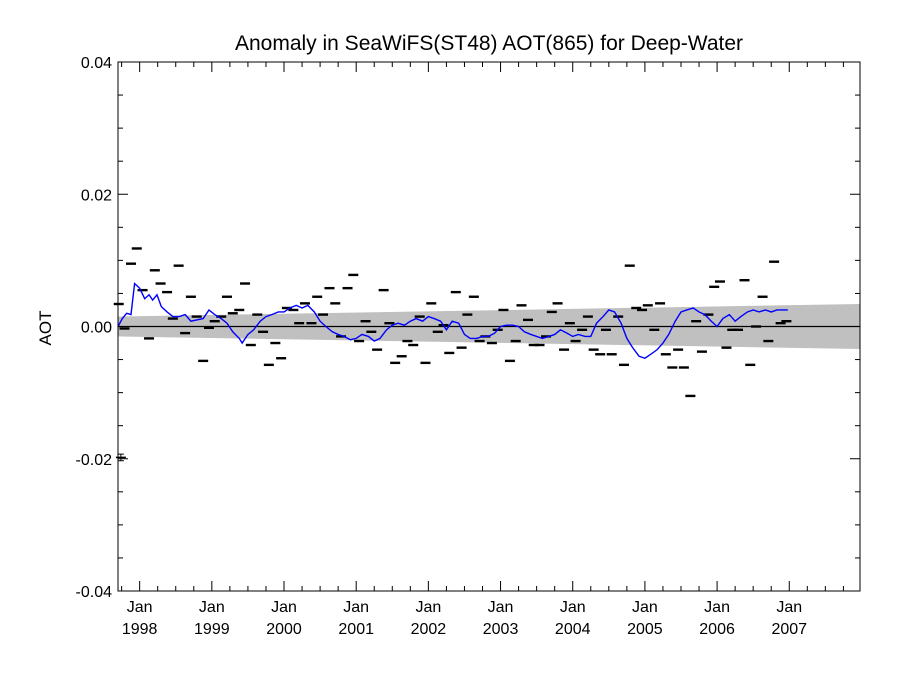  What do you see at coordinates (645, 629) in the screenshot?
I see `x-tick-label-year: 2005` at bounding box center [645, 629].